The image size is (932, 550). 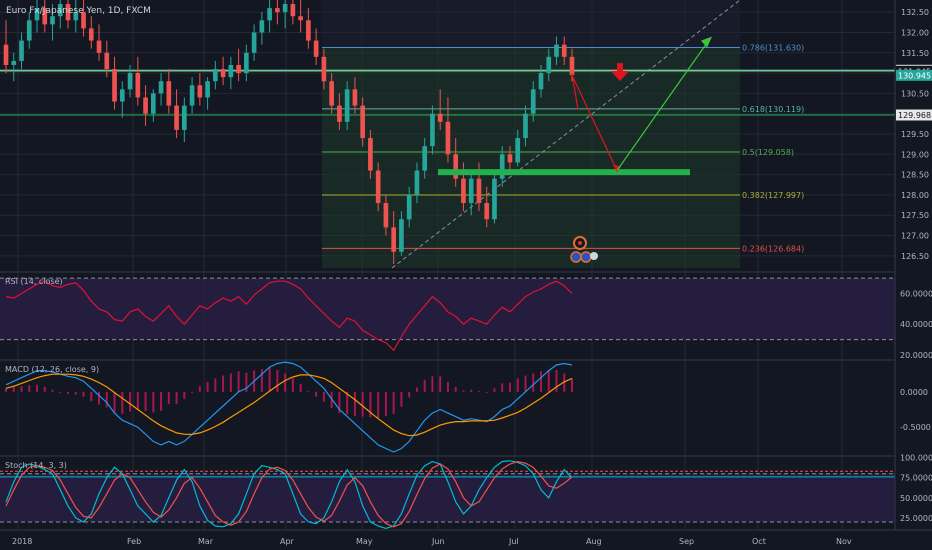 I want to click on stoch-tick-label: 75.0000, so click(x=916, y=478).